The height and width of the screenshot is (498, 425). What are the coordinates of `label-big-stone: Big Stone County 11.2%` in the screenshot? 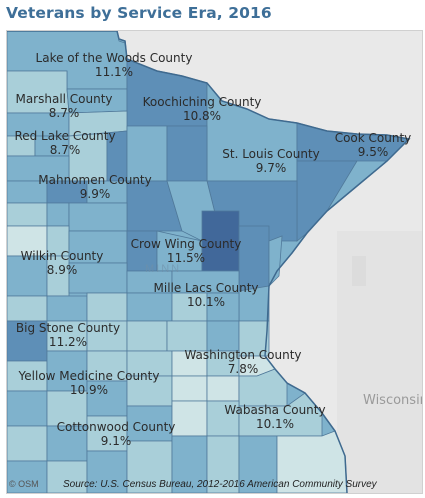 It's located at (68, 335).